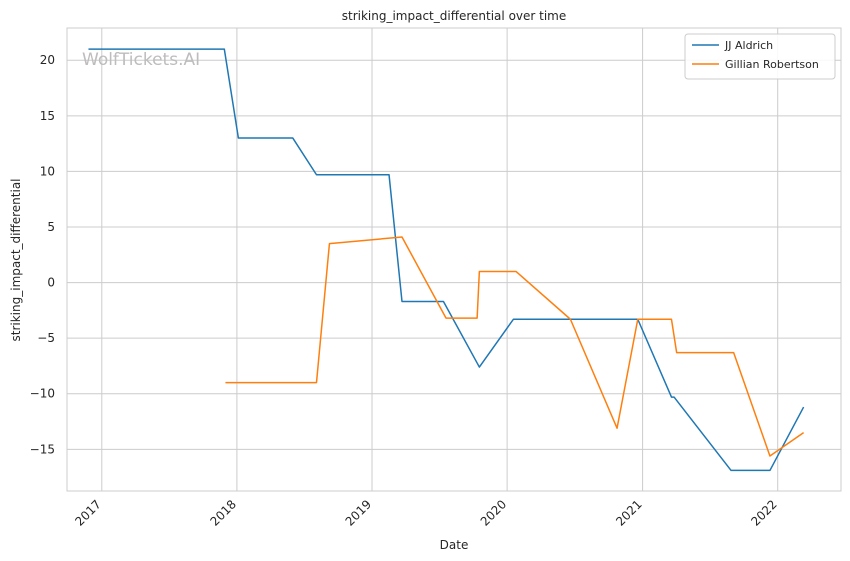 This screenshot has height=561, width=850. Describe the element at coordinates (51, 227) in the screenshot. I see `y-tick-label: 5` at that location.